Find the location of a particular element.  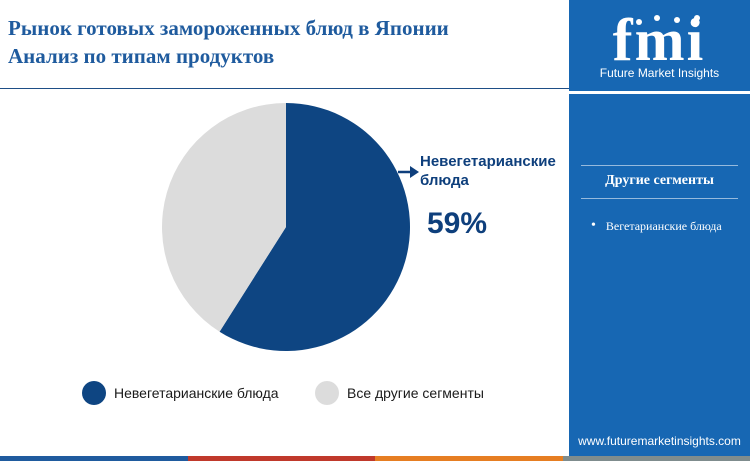

title-line-1: Рынок готовых замороженных блюд в Японии is located at coordinates (228, 28).